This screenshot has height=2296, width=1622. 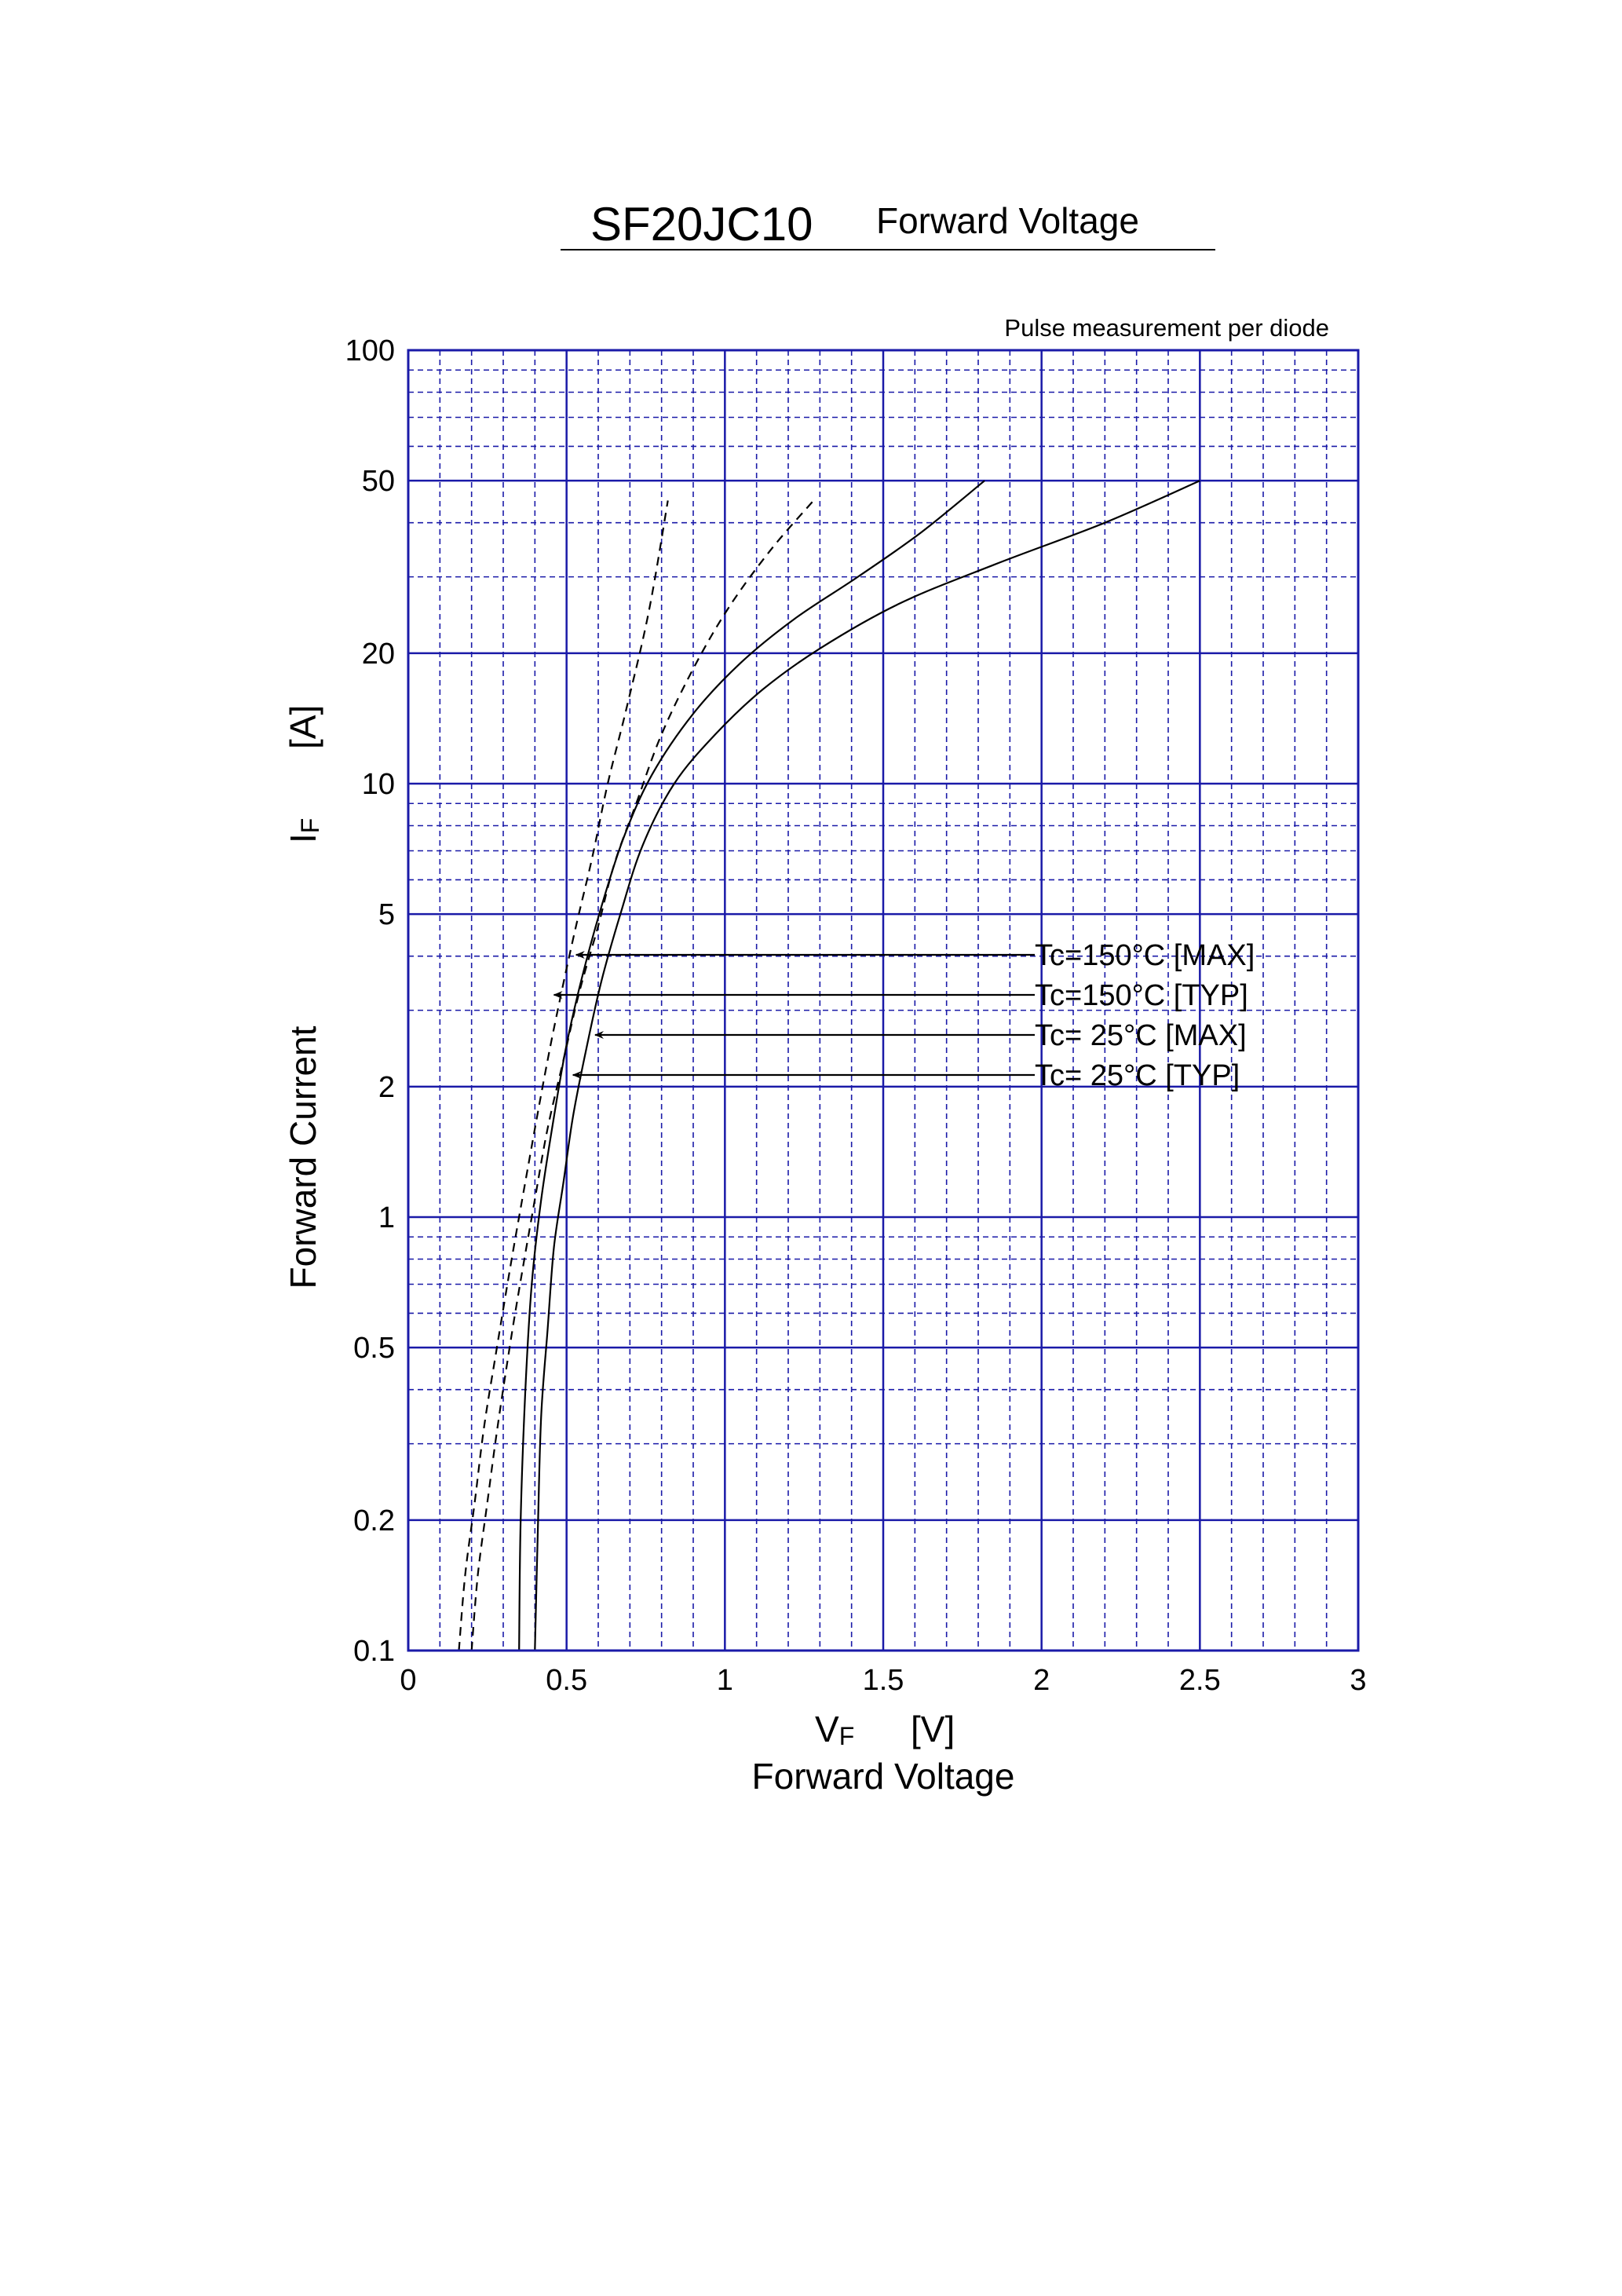 I want to click on x-axis-symbol-main: V, so click(x=827, y=1729).